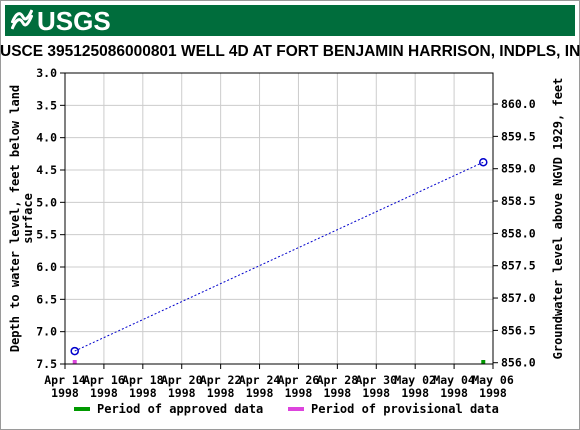 The width and height of the screenshot is (580, 430). Describe the element at coordinates (28, 218) in the screenshot. I see `left-axis-title-line2: surface` at that location.